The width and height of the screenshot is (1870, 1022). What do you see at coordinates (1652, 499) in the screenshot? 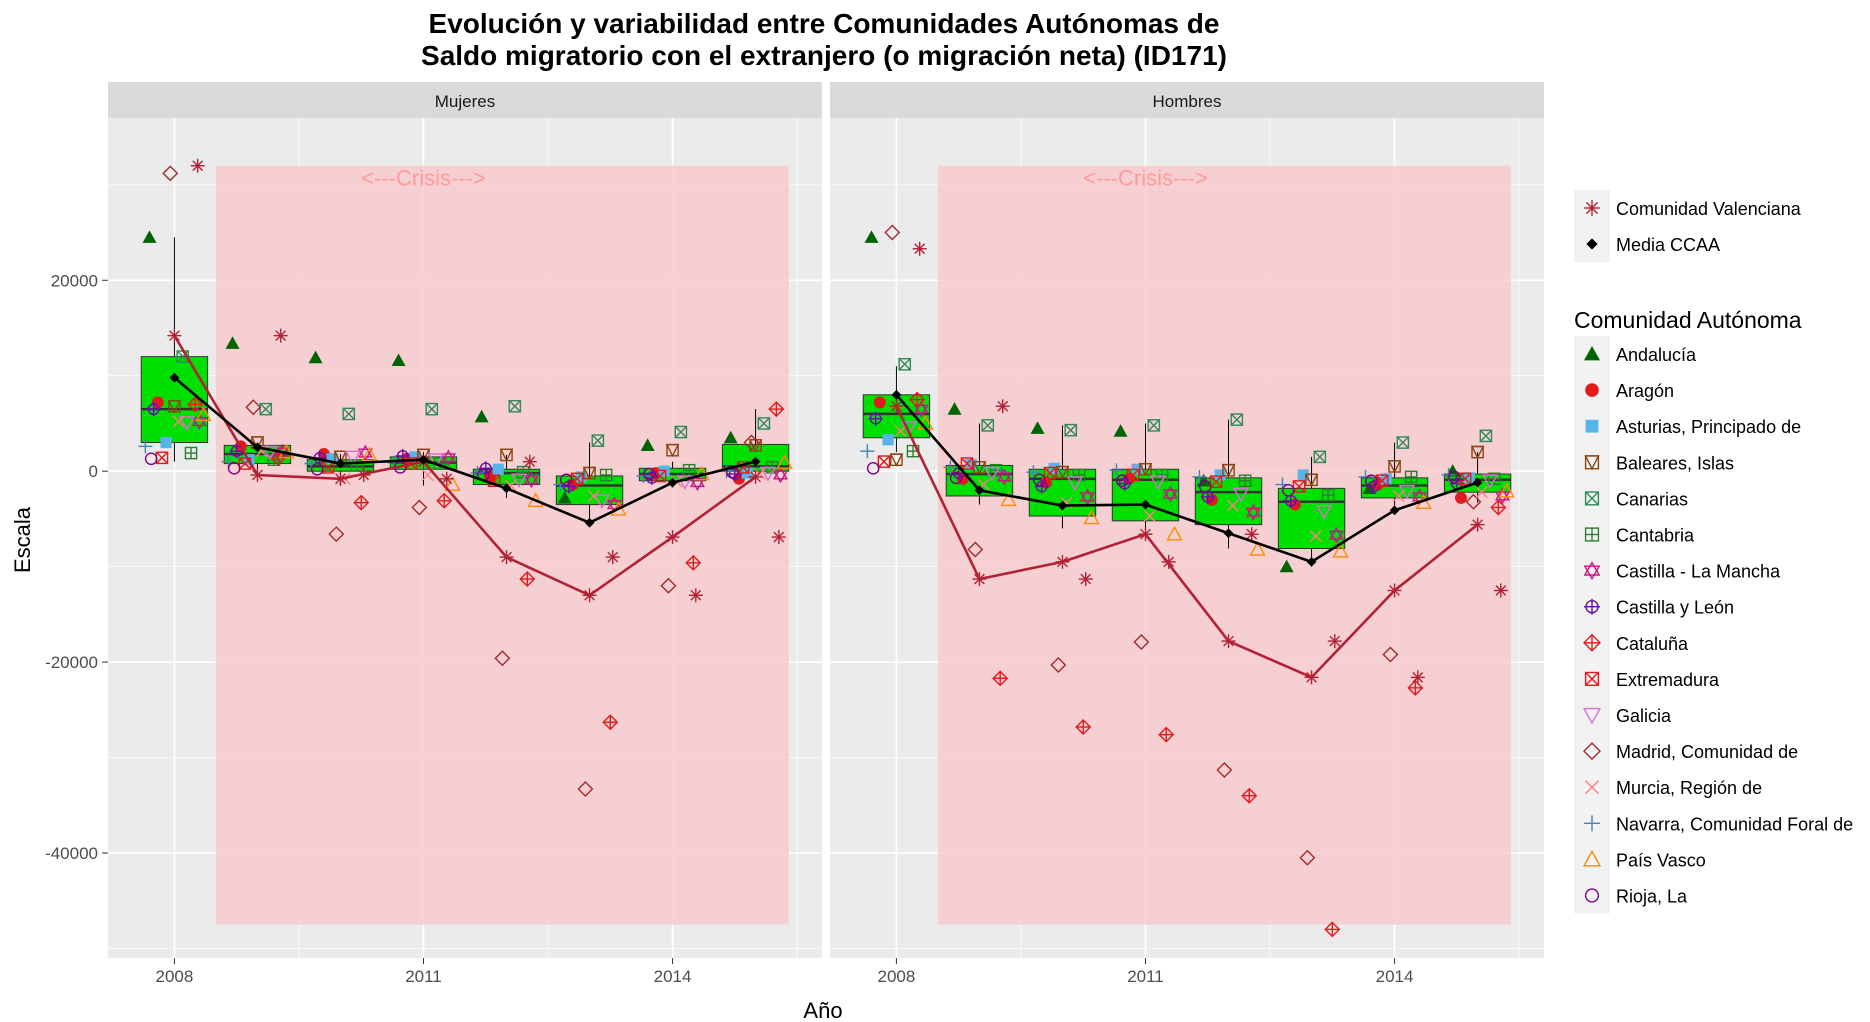
I see `legend-label: Canarias` at bounding box center [1652, 499].